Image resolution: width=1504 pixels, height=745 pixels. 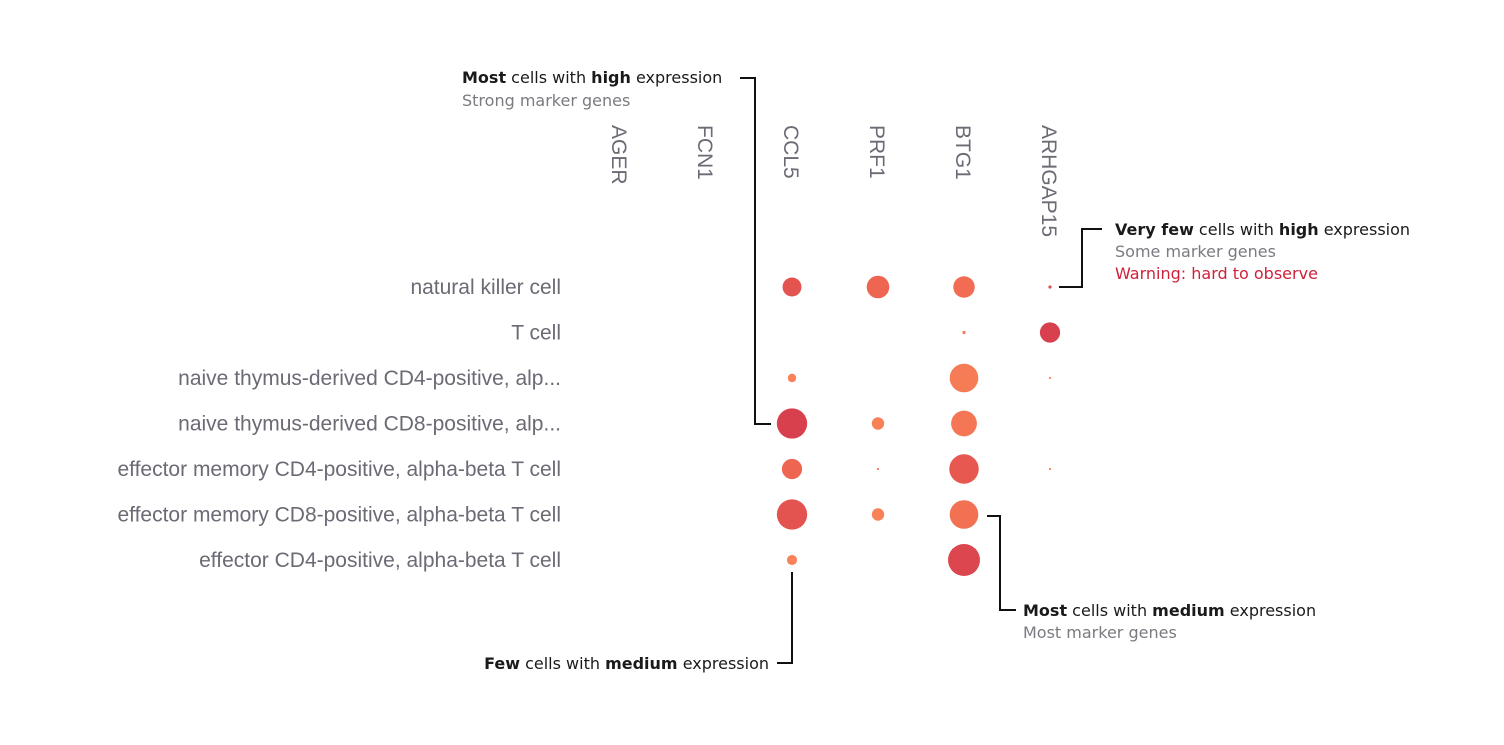 I want to click on cell-type-label-7: effector CD4-positive, alpha-beta T cell, so click(x=380, y=560).